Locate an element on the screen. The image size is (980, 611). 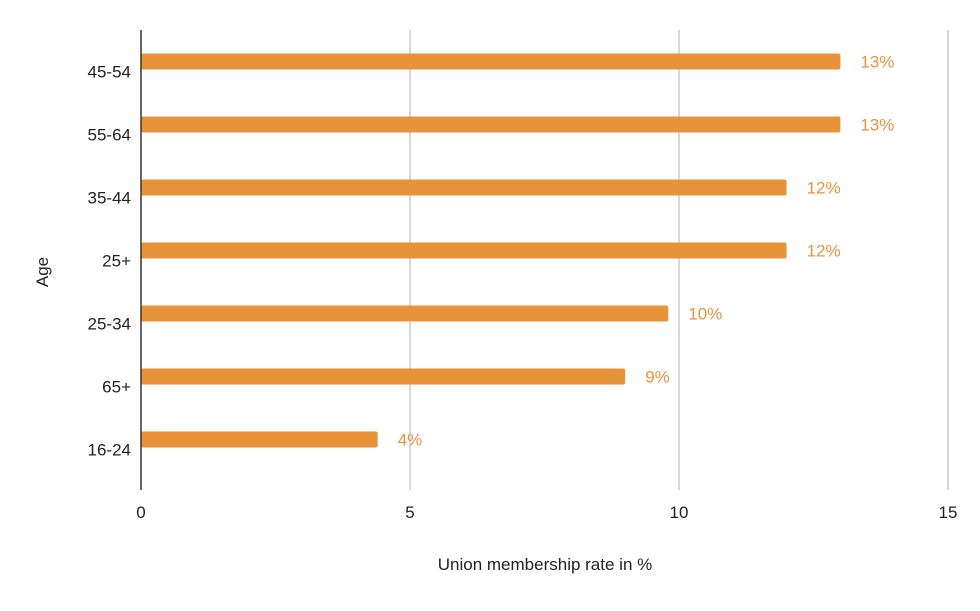
x-tick-label: 15 is located at coordinates (948, 512).